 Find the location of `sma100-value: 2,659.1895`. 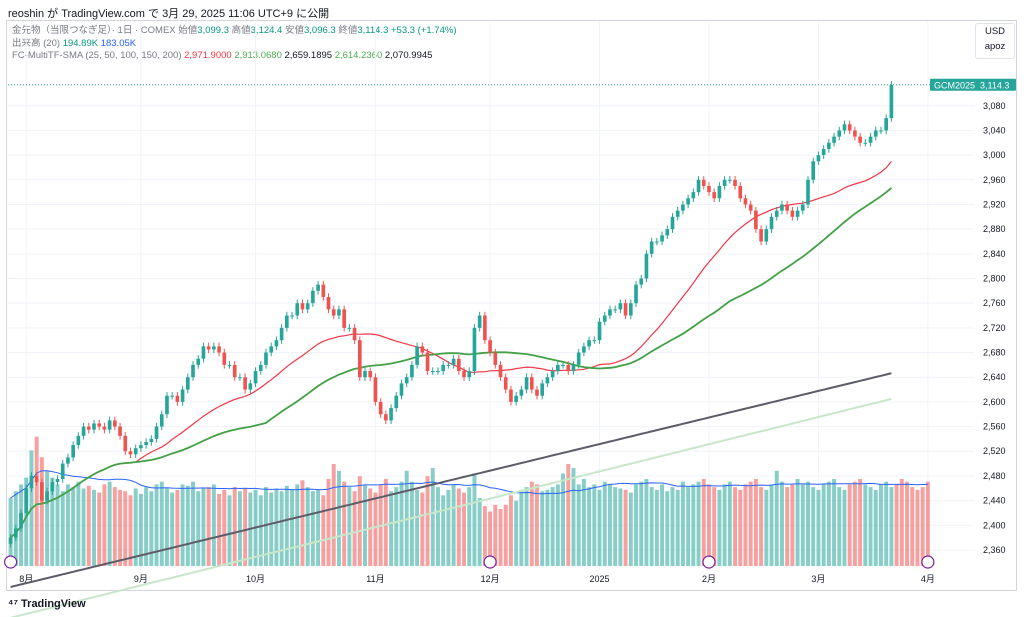

sma100-value: 2,659.1895 is located at coordinates (308, 55).